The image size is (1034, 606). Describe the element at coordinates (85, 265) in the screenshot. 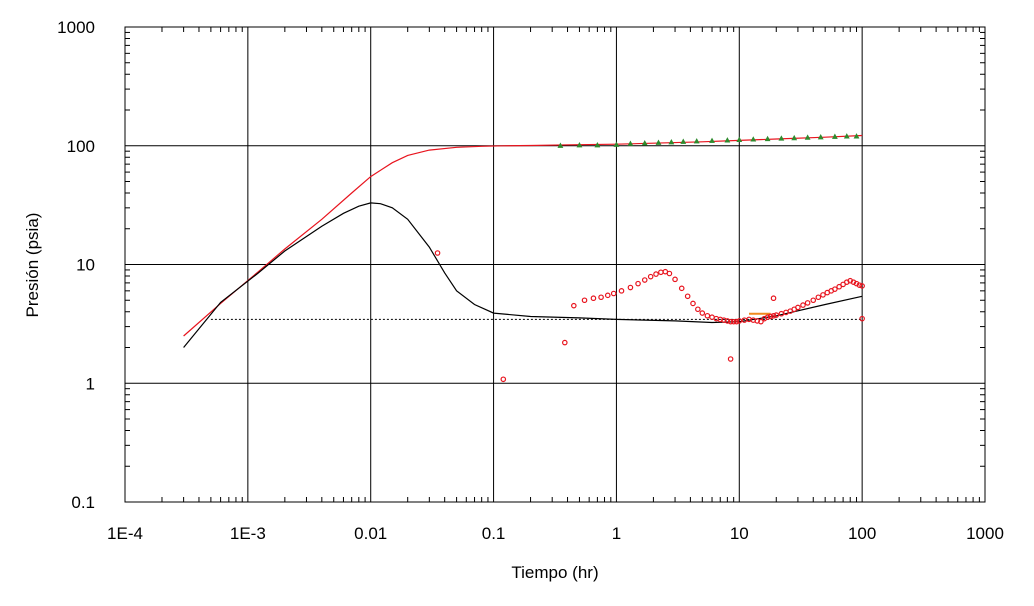

I see `y-tick-label: 10` at that location.